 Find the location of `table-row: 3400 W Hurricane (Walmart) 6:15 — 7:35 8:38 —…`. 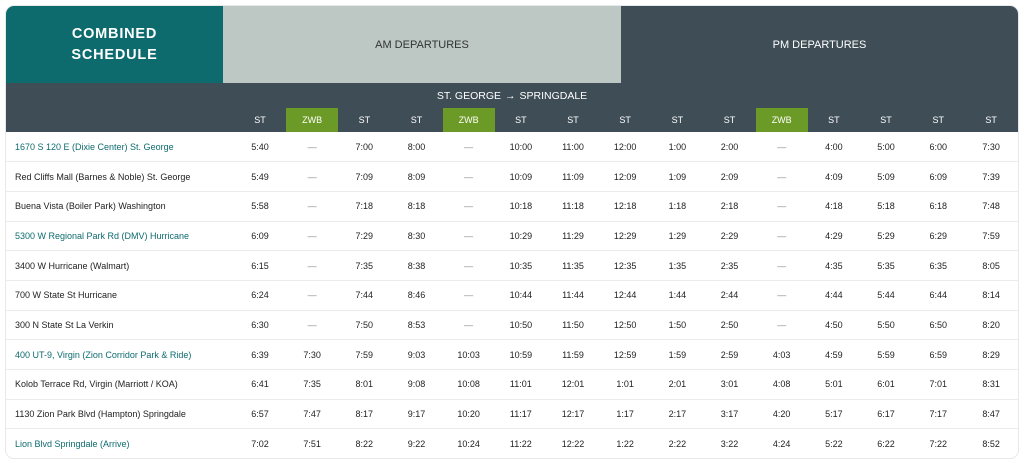

table-row: 3400 W Hurricane (Walmart) 6:15 — 7:35 8:38 —… is located at coordinates (512, 266).